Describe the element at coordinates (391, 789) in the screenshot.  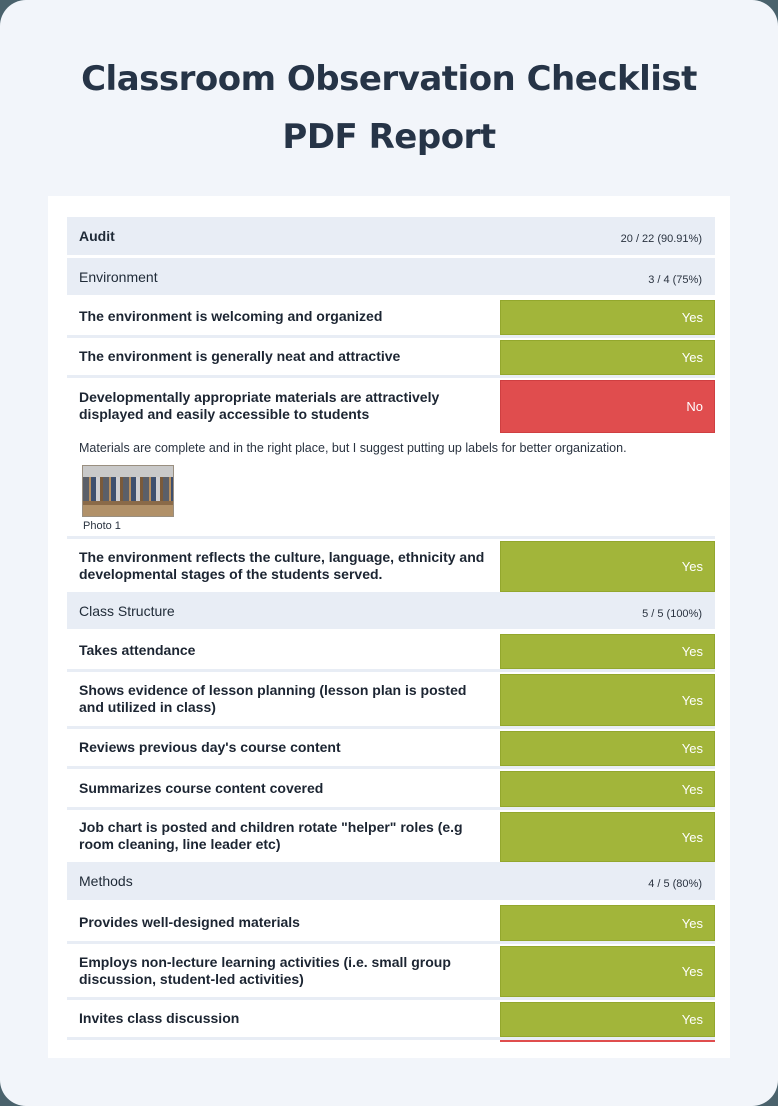
I see `checklist-row: Summarizes course content covered Yes` at that location.